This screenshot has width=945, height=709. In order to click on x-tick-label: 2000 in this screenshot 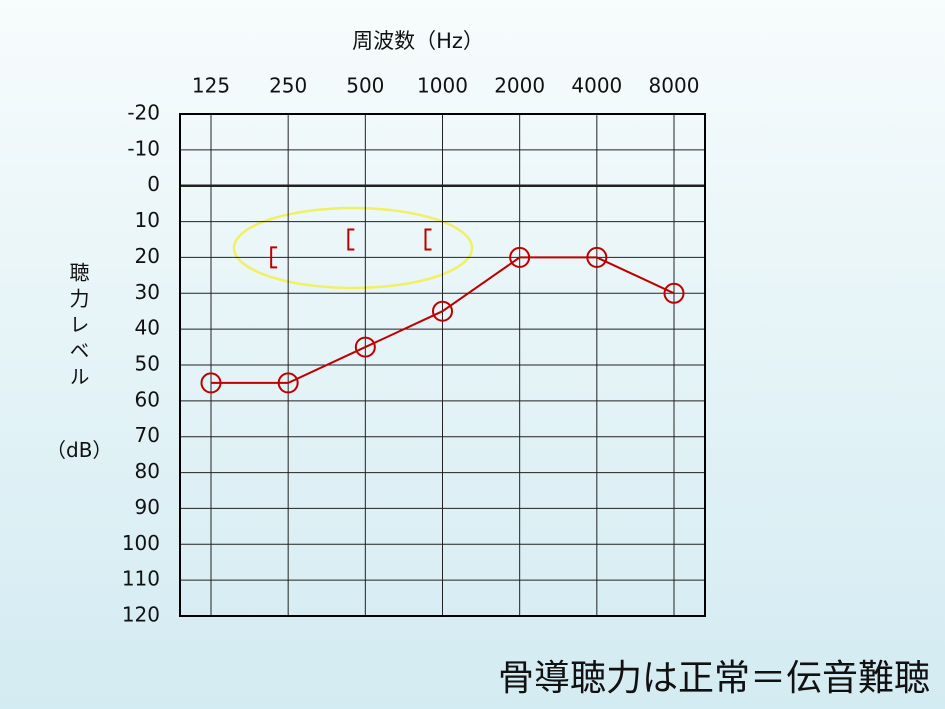, I will do `click(519, 86)`.